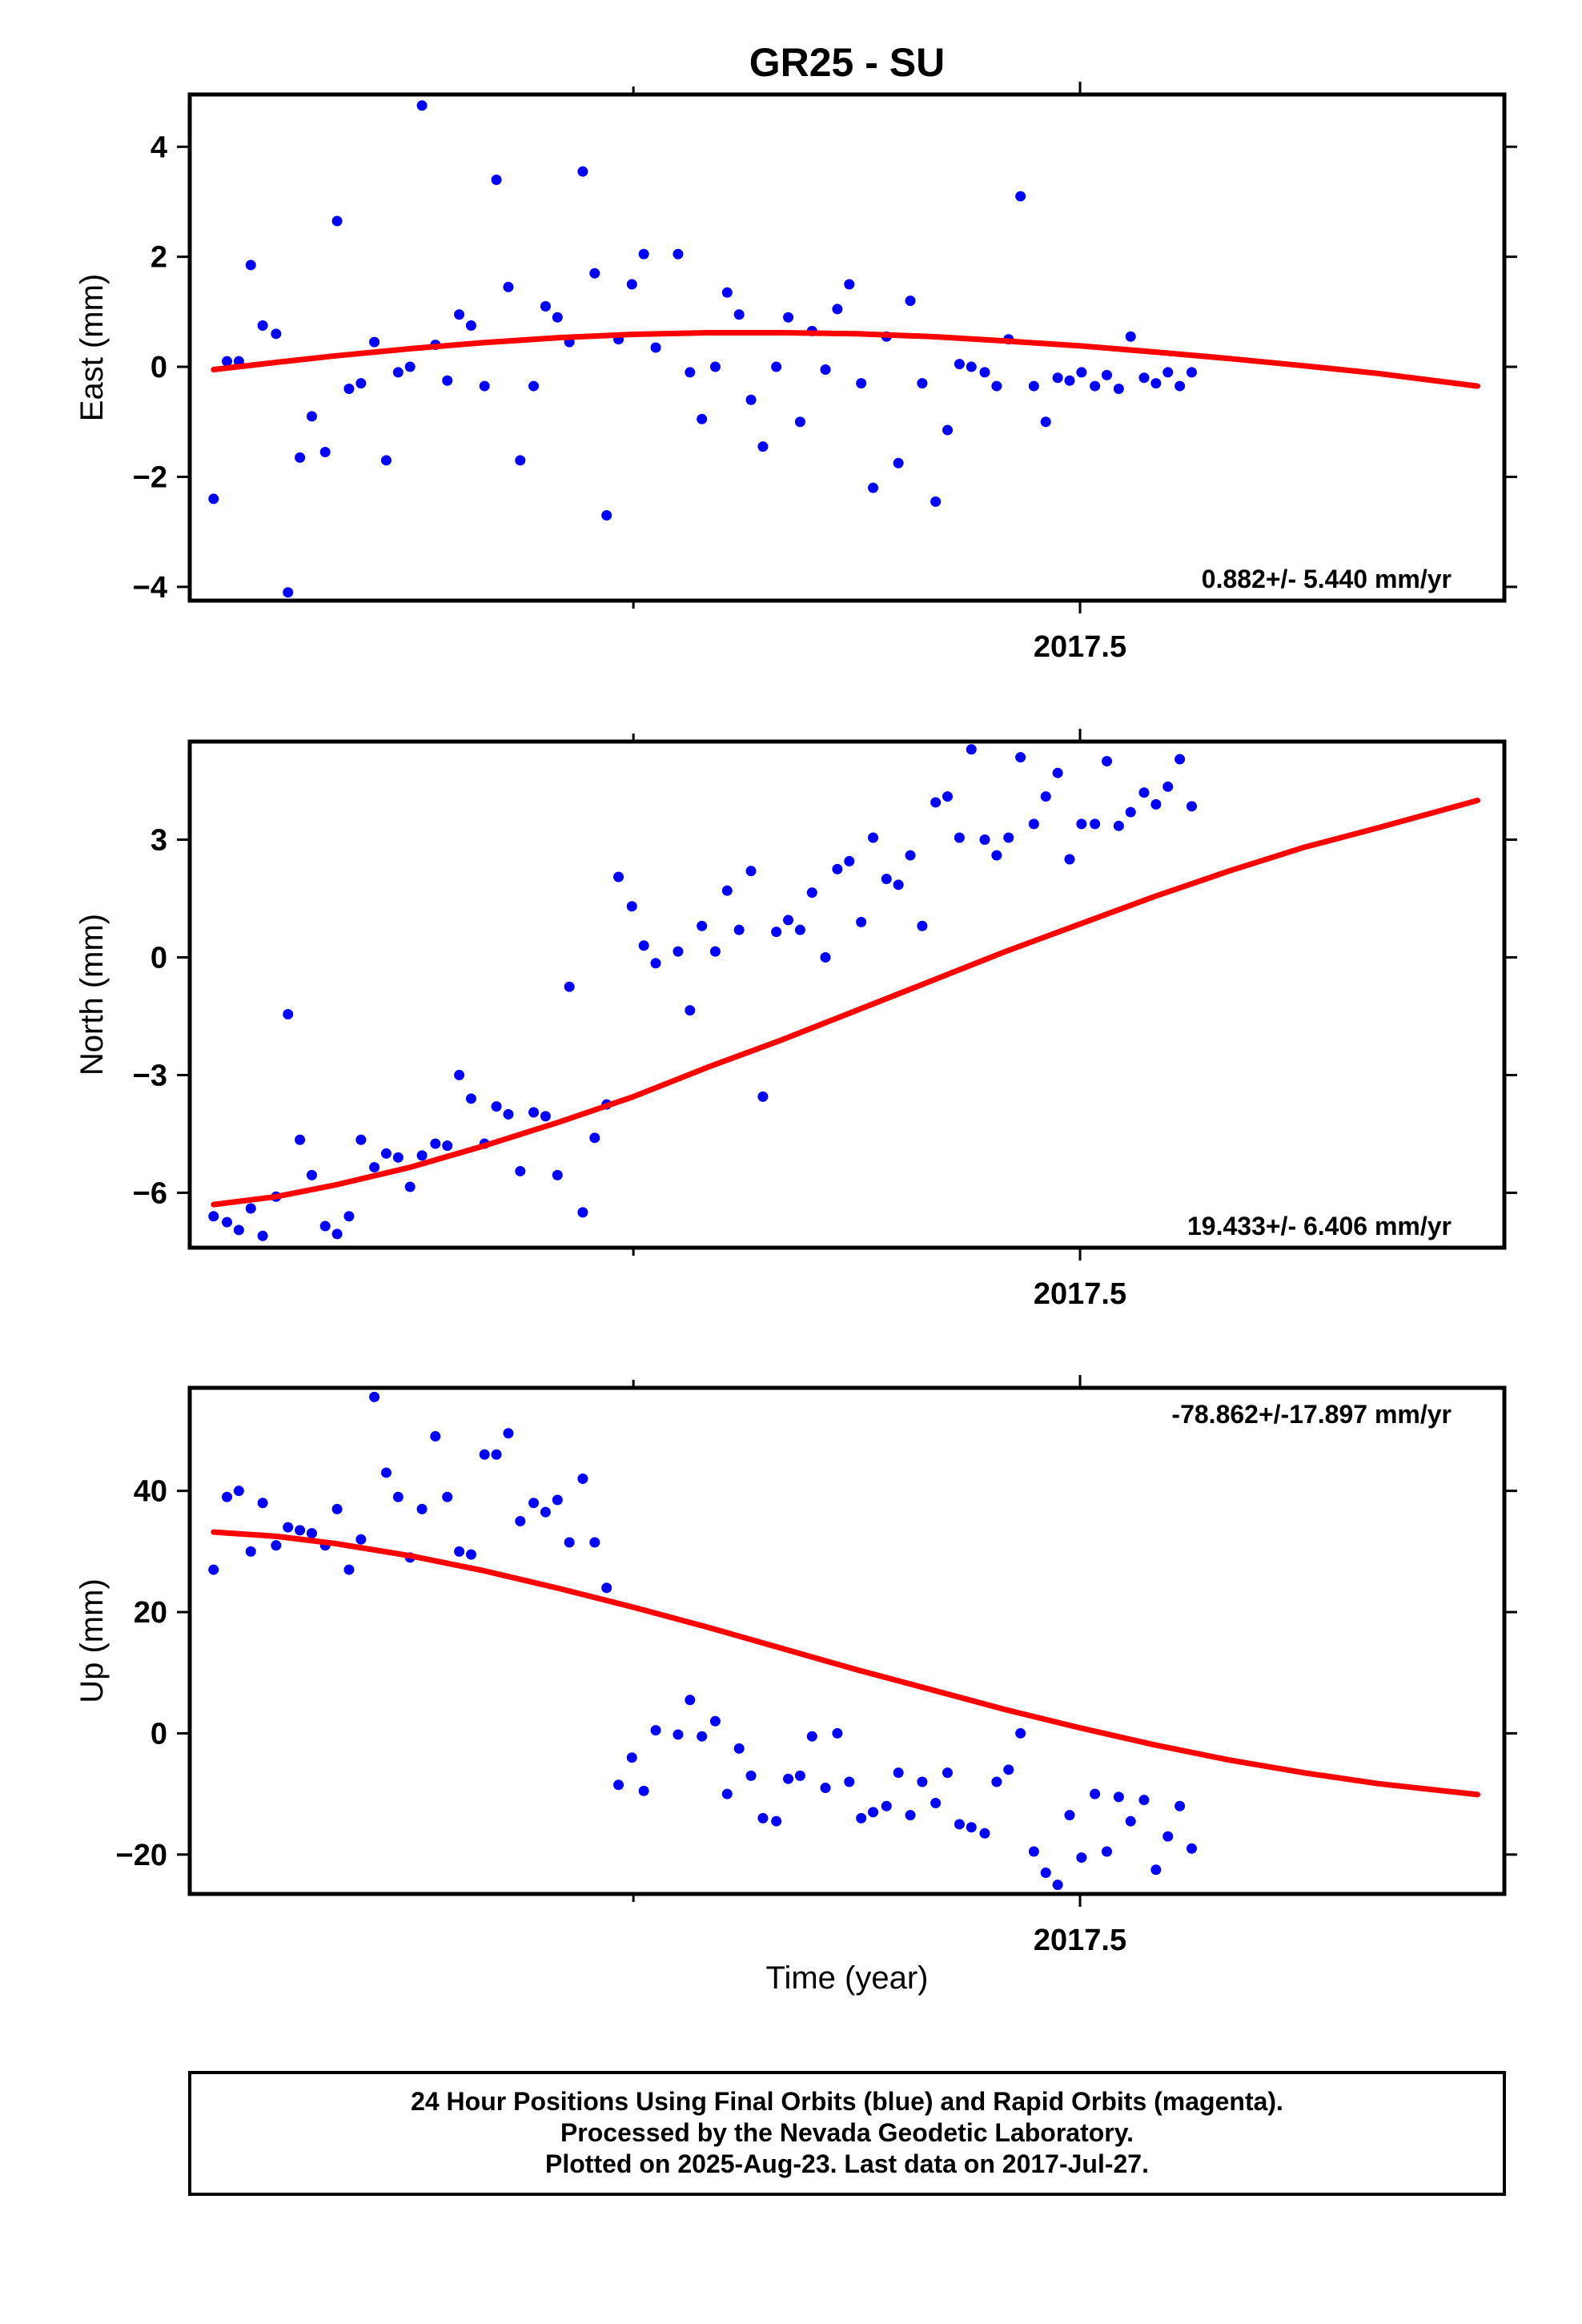  What do you see at coordinates (92, 347) in the screenshot?
I see `chart-0-y-axis-label: East (mm)` at bounding box center [92, 347].